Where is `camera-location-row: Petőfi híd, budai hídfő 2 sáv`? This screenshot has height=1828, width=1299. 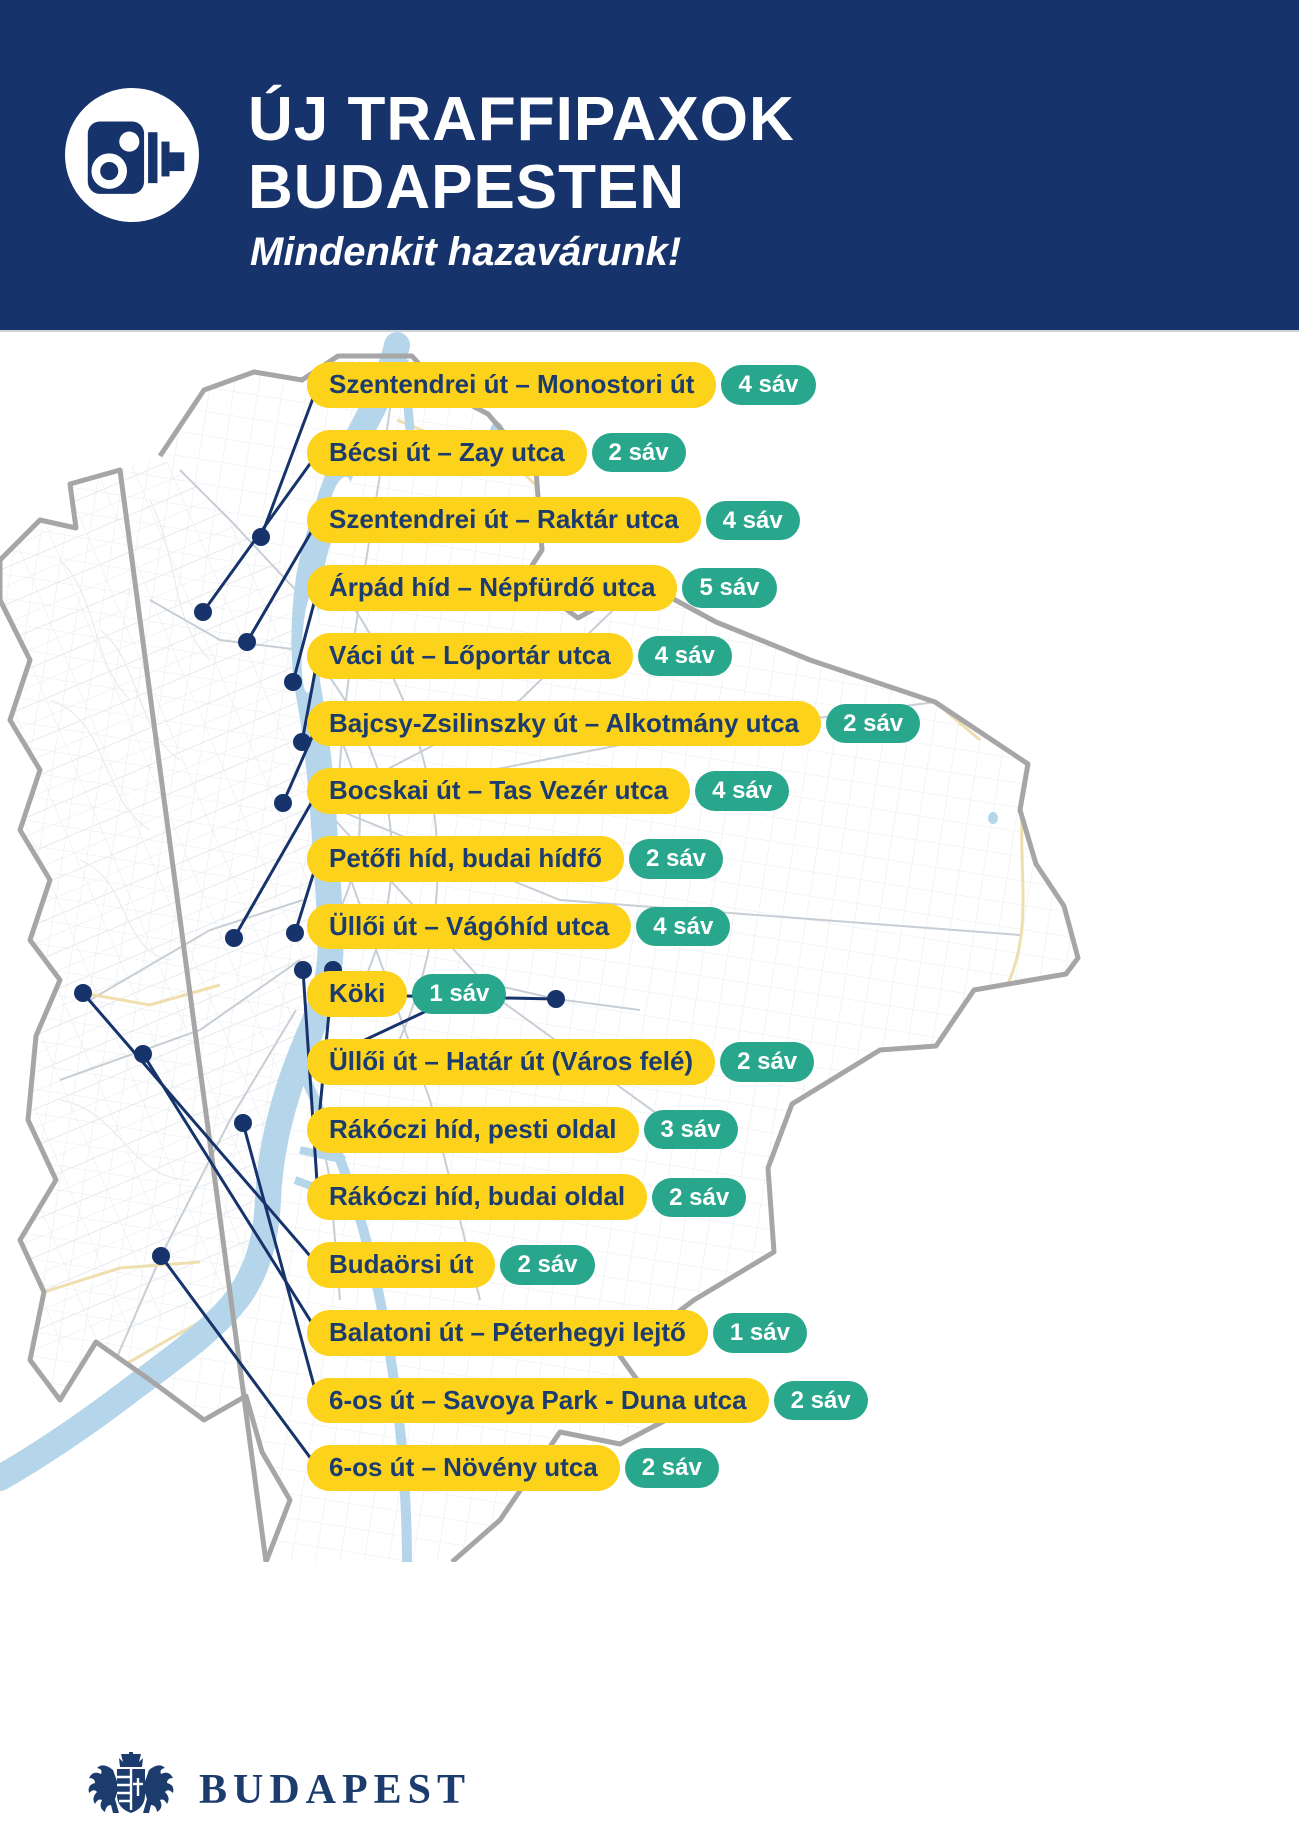 camera-location-row: Petőfi híd, budai hídfő 2 sáv is located at coordinates (515, 858).